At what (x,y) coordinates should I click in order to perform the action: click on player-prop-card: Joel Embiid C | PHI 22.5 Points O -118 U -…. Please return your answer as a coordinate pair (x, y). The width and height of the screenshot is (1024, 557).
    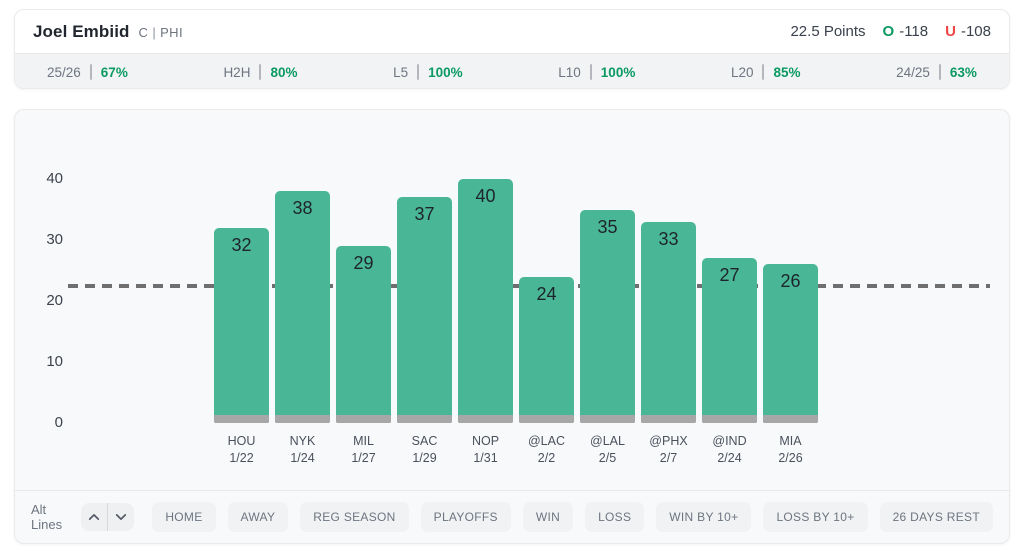
    Looking at the image, I should click on (512, 49).